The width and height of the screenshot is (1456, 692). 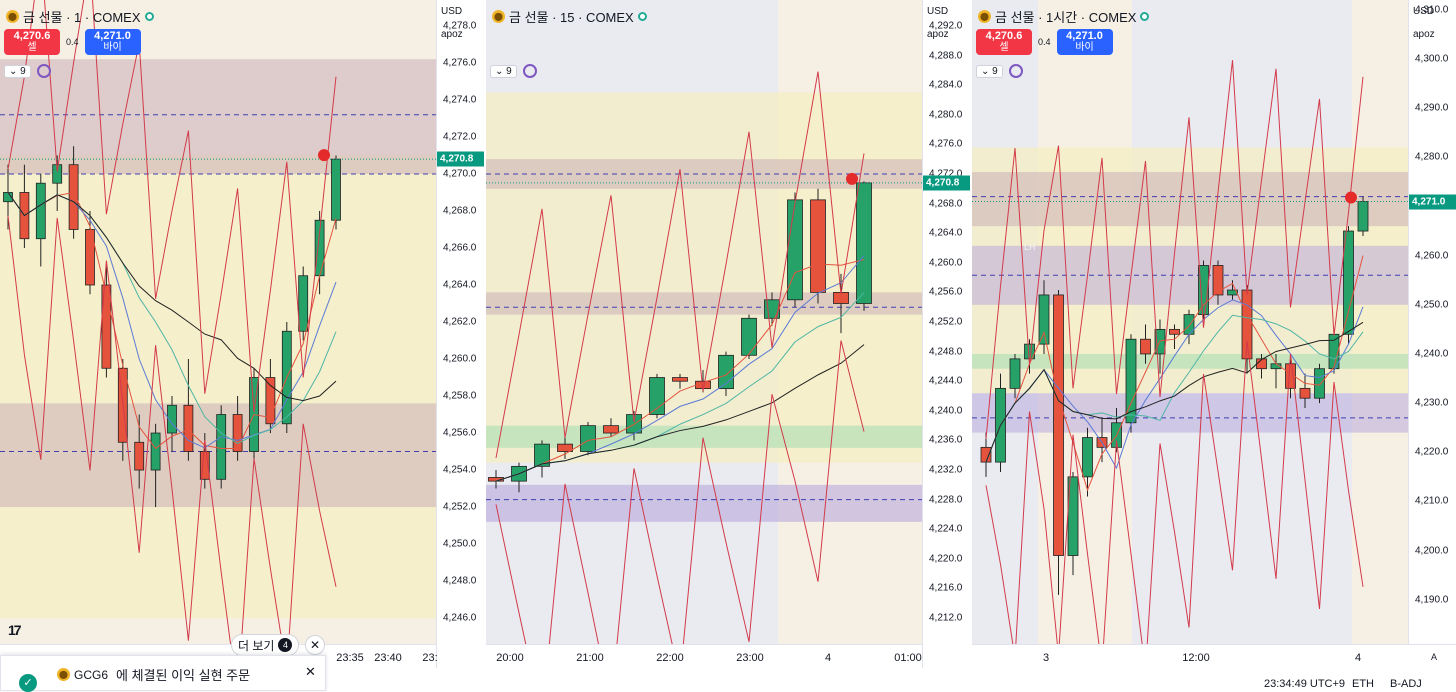 I want to click on time-tick: 21:00, so click(x=590, y=658).